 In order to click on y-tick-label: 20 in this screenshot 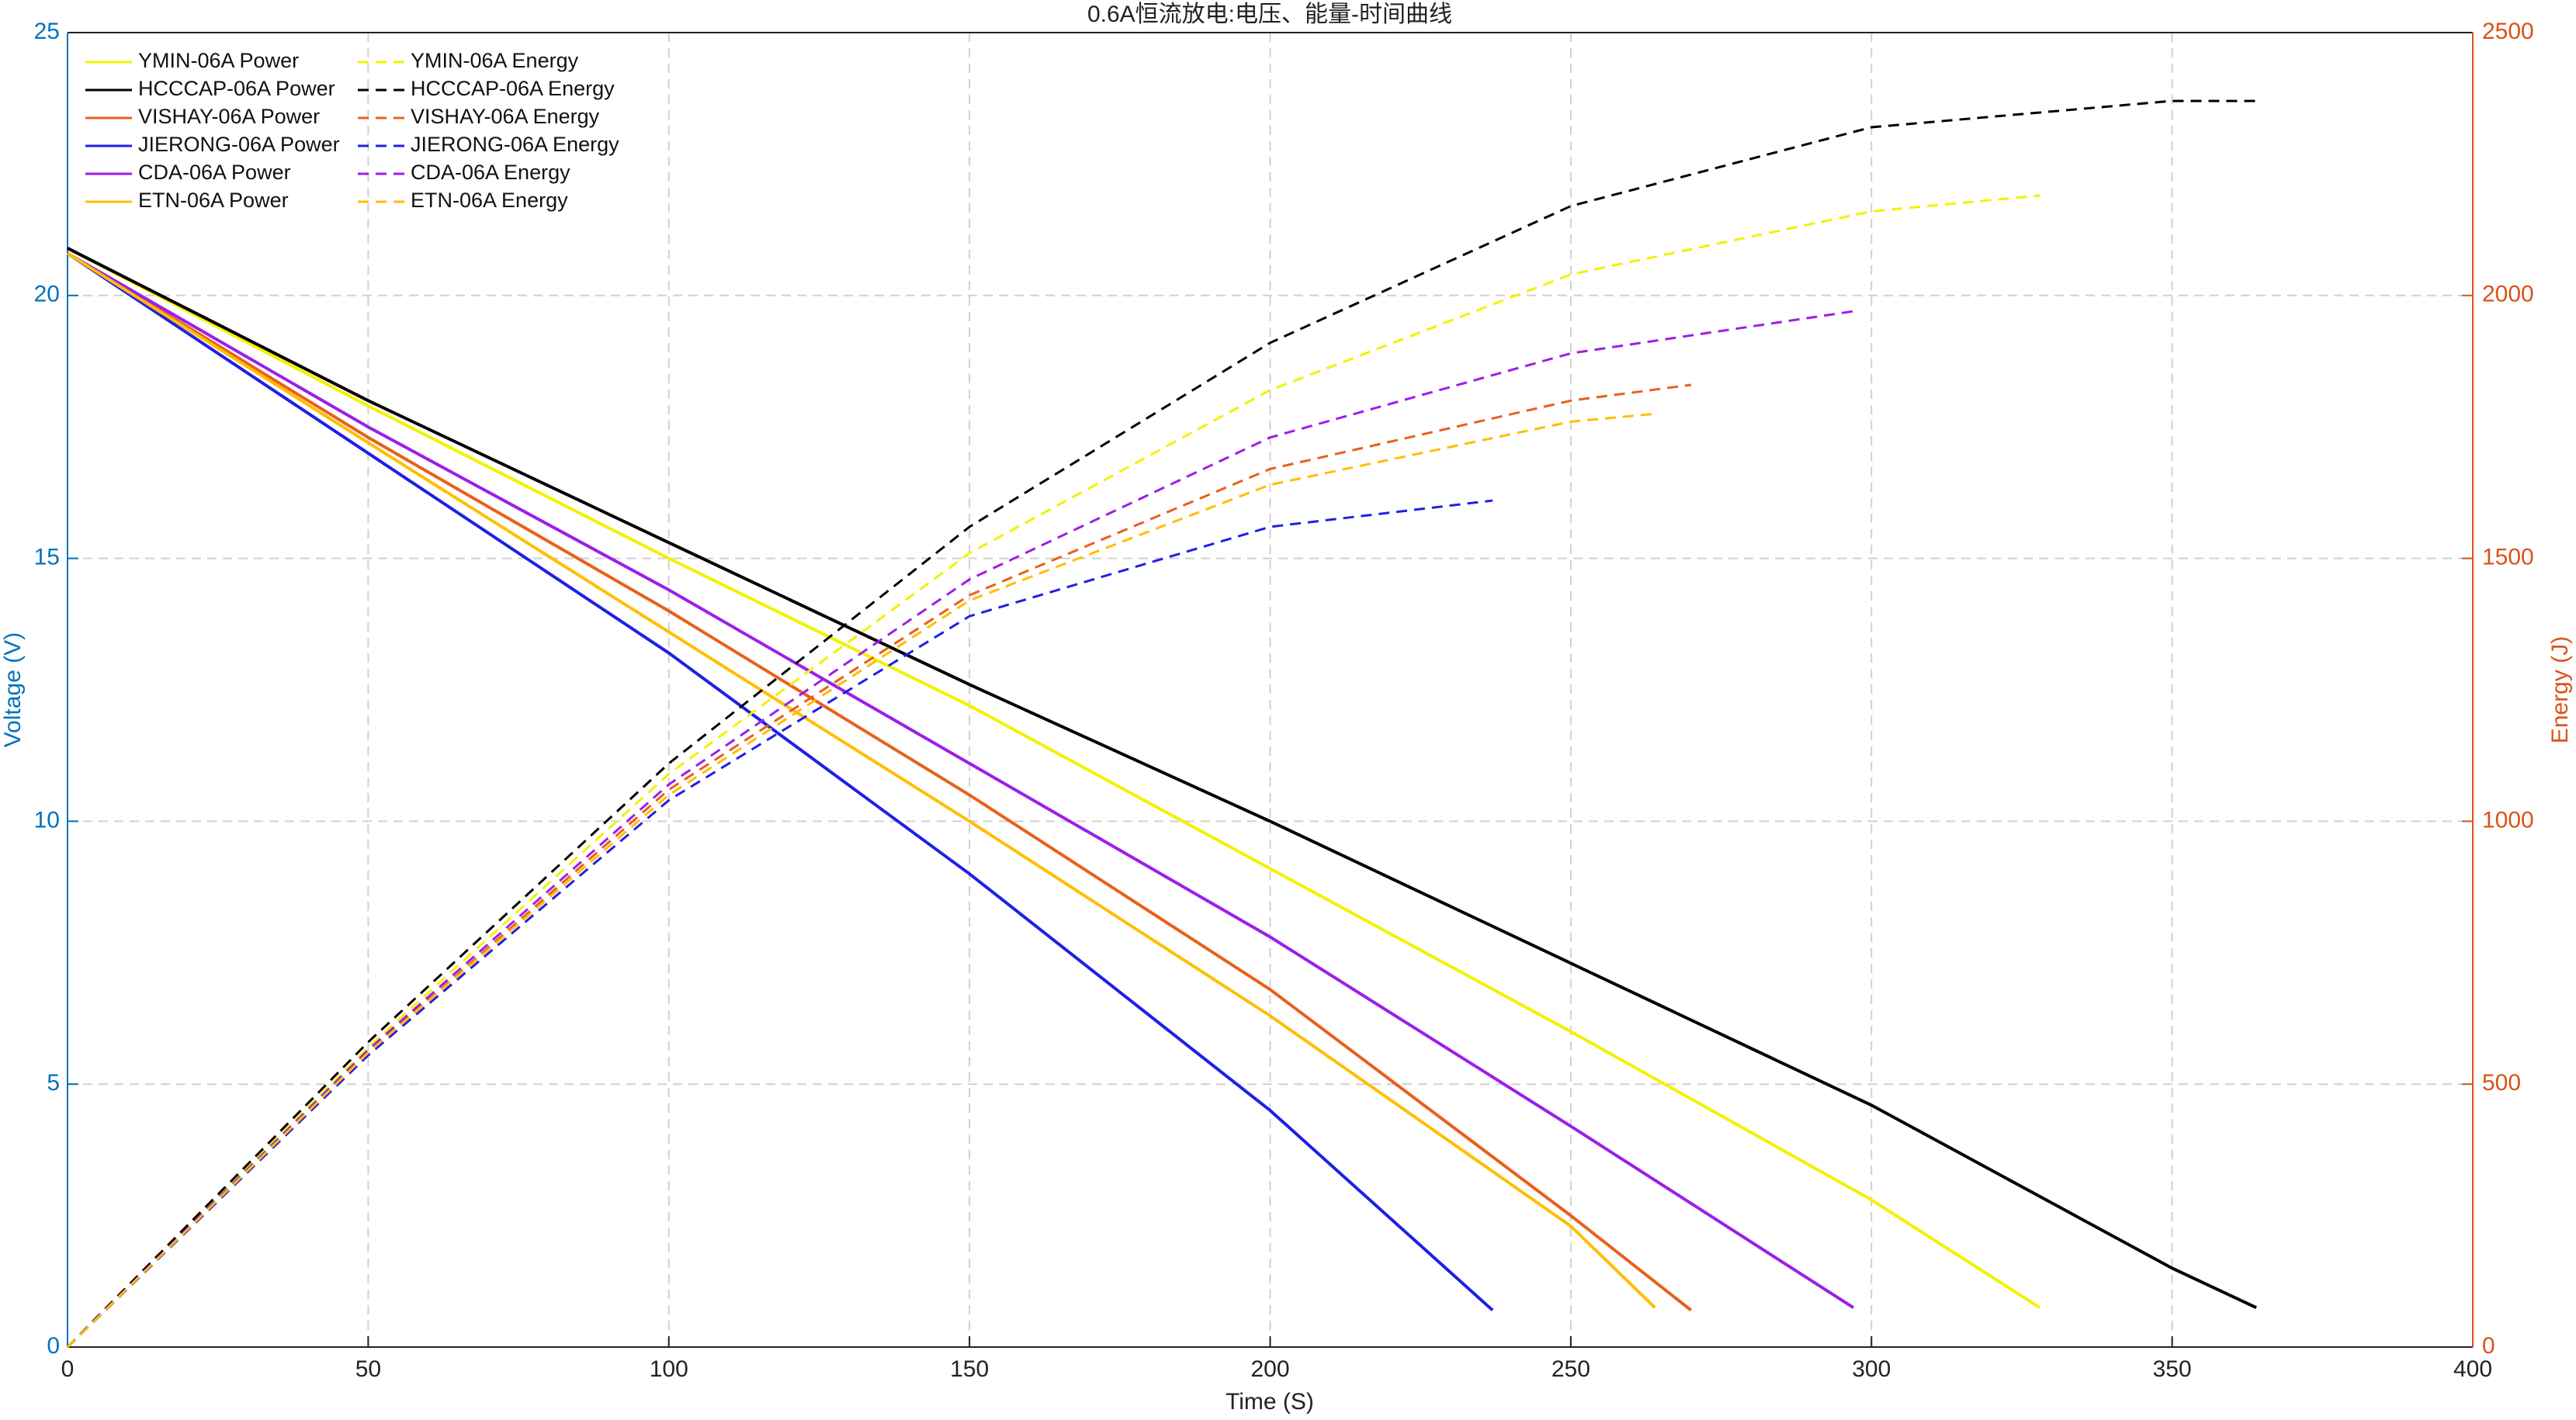, I will do `click(47, 294)`.